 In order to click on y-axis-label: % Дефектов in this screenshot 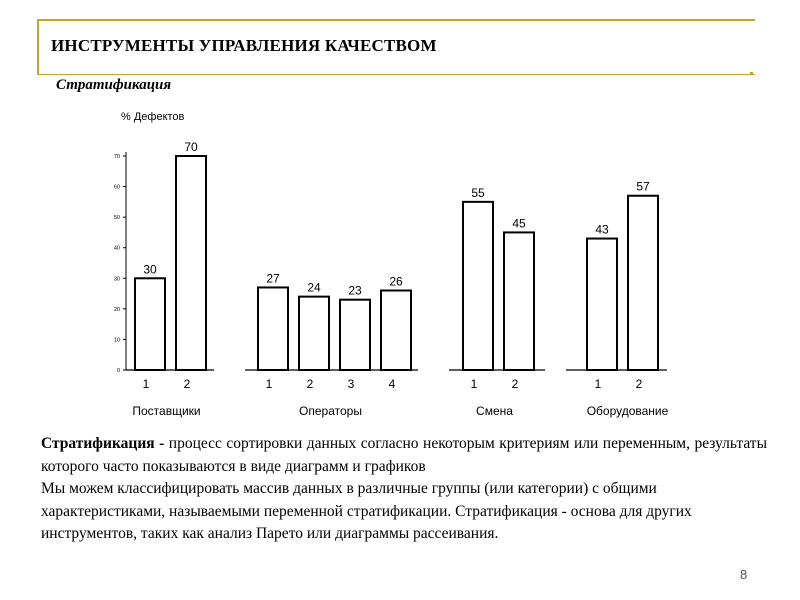, I will do `click(153, 117)`.